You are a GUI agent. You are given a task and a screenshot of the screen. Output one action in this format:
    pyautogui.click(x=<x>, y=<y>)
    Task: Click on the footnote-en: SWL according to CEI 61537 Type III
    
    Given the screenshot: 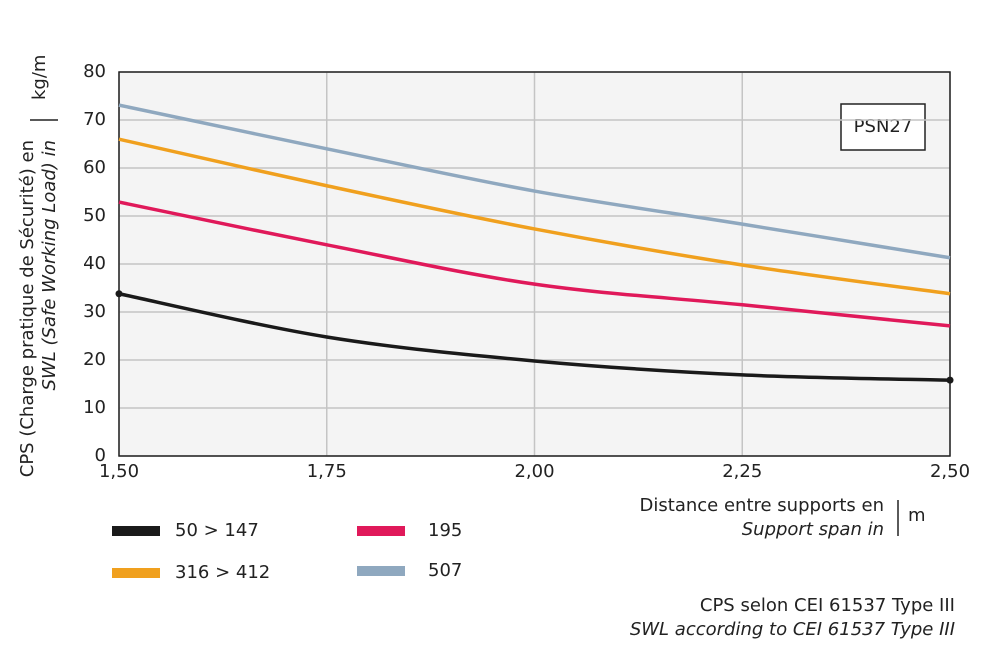 What is the action you would take?
    pyautogui.click(x=792, y=629)
    